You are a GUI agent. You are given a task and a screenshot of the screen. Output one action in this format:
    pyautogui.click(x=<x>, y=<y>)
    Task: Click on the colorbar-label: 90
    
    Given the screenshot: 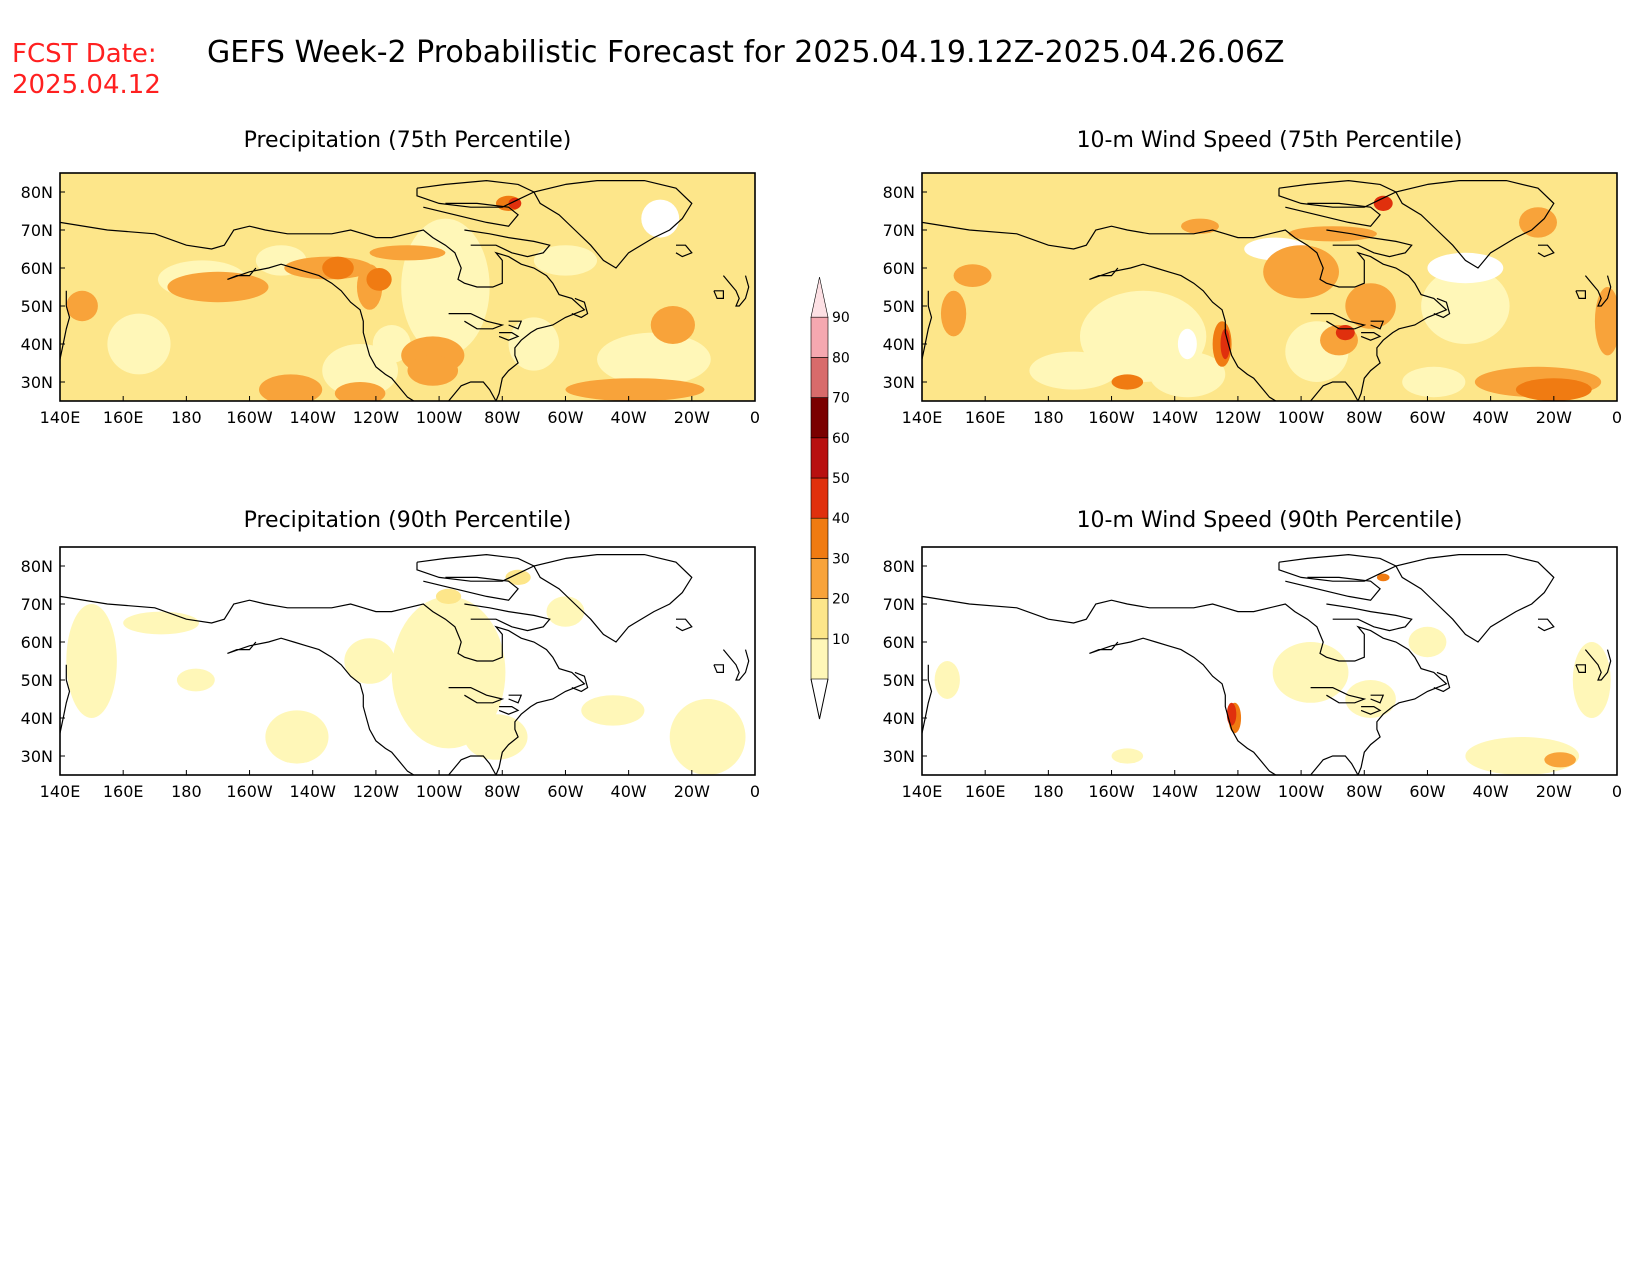 What is the action you would take?
    pyautogui.click(x=841, y=318)
    